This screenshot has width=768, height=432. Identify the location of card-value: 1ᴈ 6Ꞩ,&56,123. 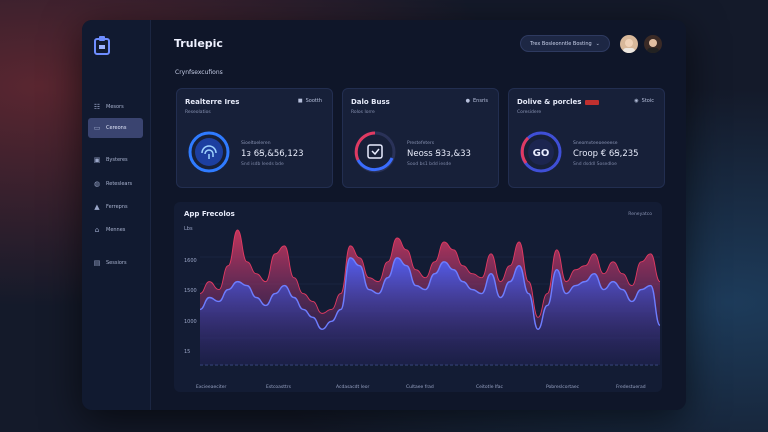
(272, 154).